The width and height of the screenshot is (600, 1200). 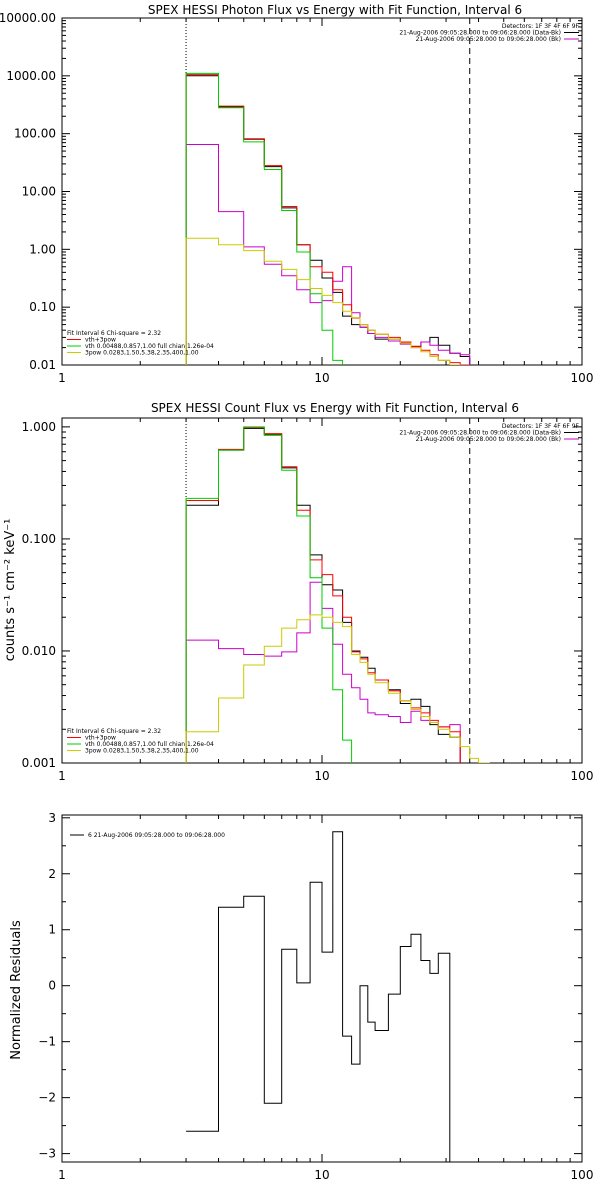 I want to click on y-tick-label: 2, so click(x=52, y=874).